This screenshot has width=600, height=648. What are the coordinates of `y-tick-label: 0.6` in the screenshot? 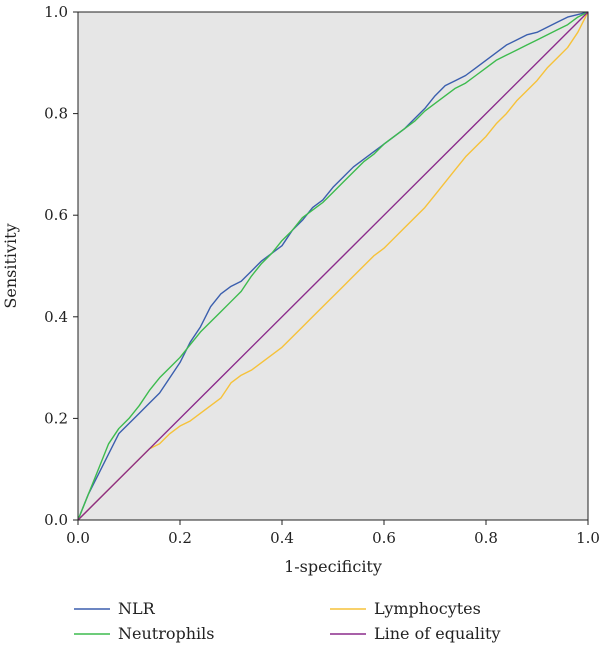 It's located at (56, 215).